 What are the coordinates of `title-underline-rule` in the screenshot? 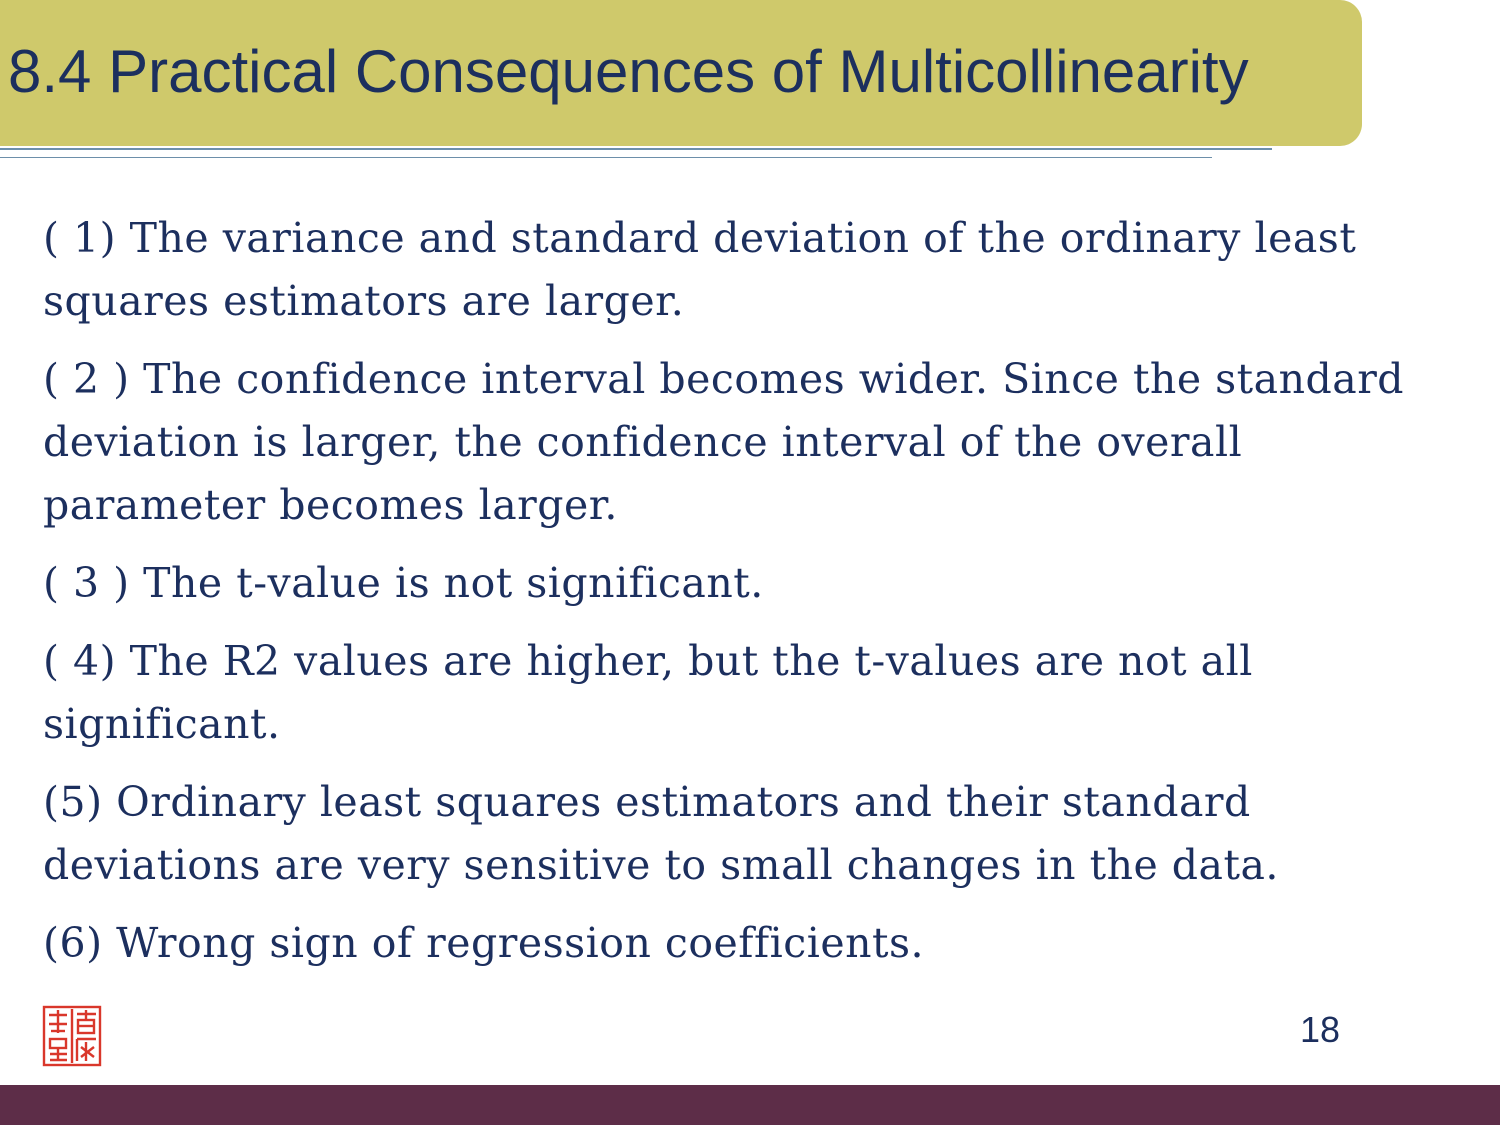 It's located at (636, 149).